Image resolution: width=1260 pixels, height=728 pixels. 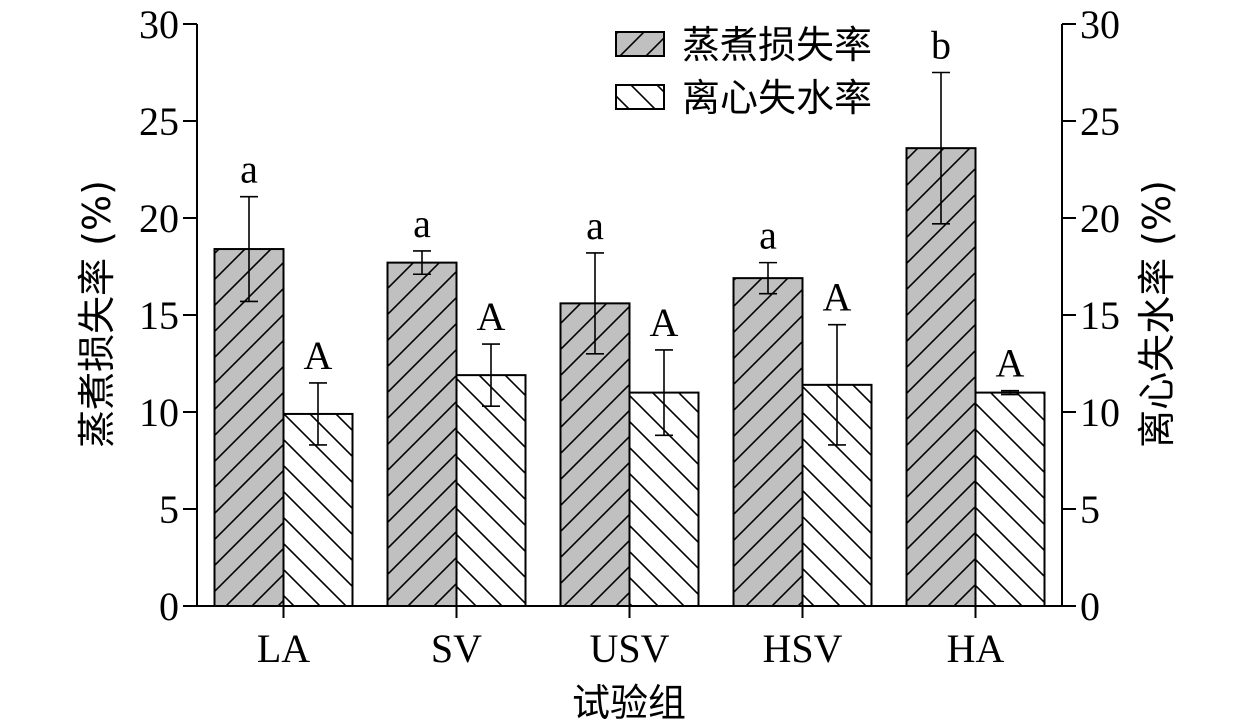 I want to click on y-tick-label-left: 15, so click(x=159, y=315).